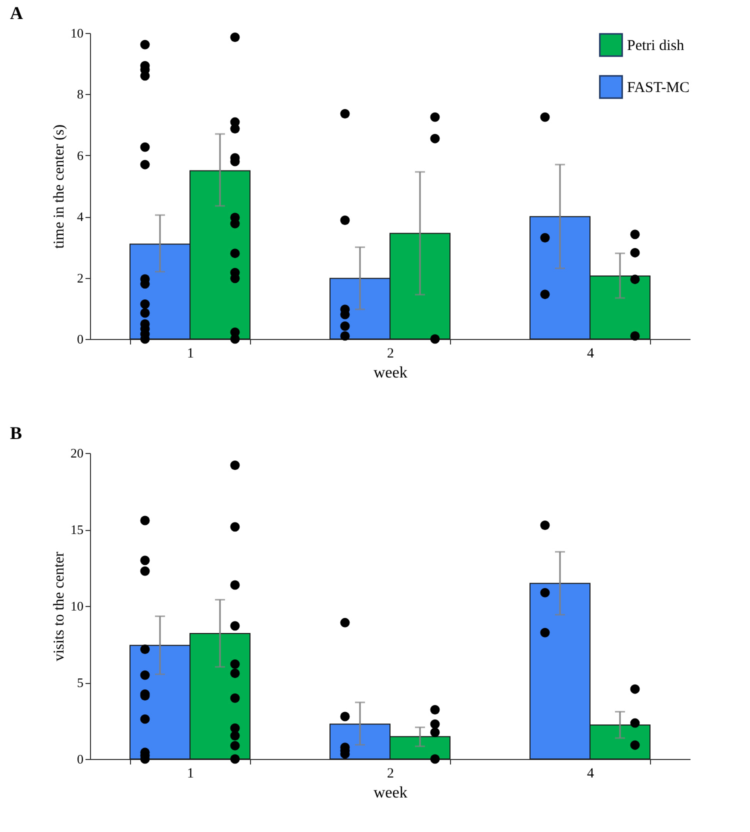 Image resolution: width=750 pixels, height=832 pixels. I want to click on legend-label: Petri dish, so click(656, 46).